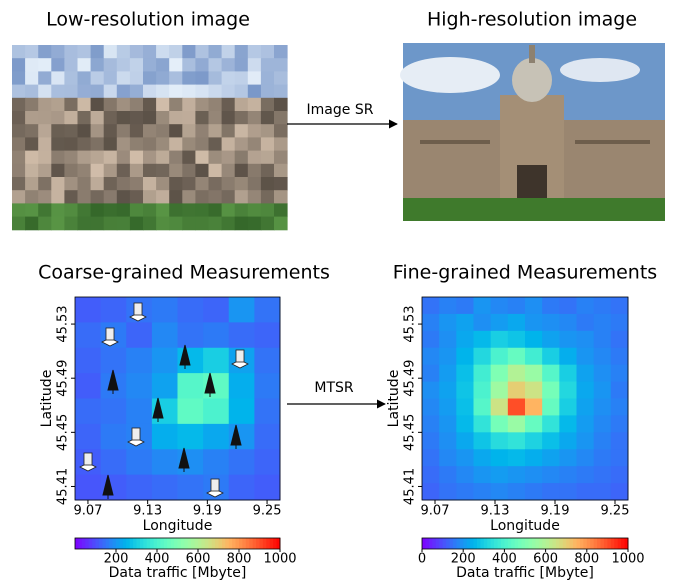 The height and width of the screenshot is (587, 677). I want to click on colorbar-tick-label: 400, so click(157, 559).